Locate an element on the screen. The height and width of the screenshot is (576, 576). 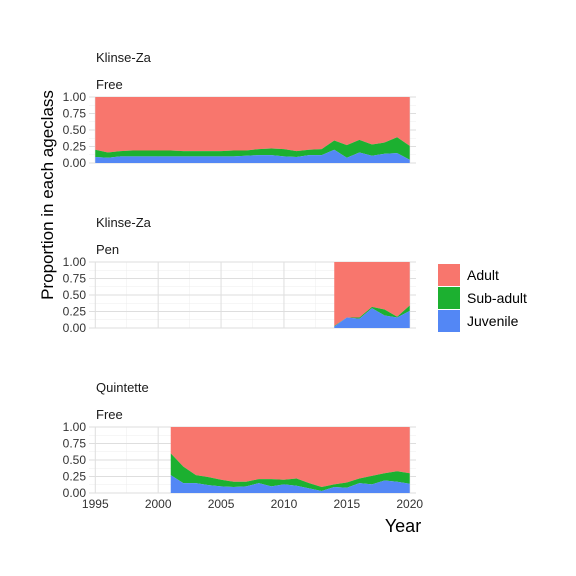
panel-1: Klinse-Za Free 0.00 0.25 0.50 0.75 1.00 is located at coordinates (239, 110).